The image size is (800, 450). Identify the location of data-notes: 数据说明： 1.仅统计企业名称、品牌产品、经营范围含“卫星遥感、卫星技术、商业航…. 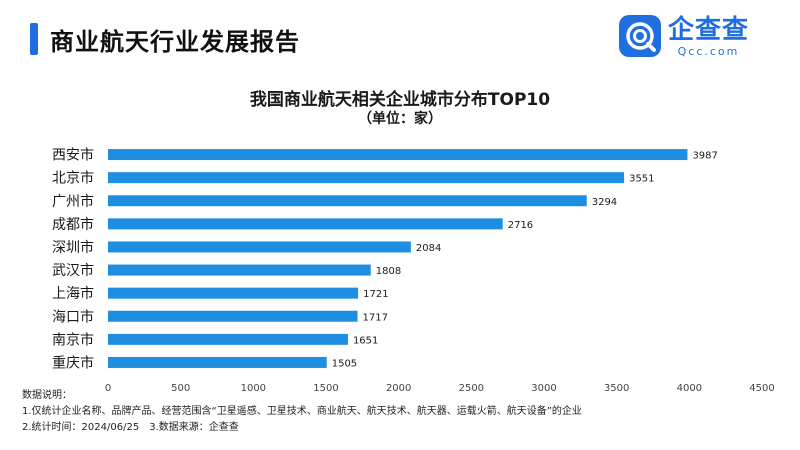
(302, 412).